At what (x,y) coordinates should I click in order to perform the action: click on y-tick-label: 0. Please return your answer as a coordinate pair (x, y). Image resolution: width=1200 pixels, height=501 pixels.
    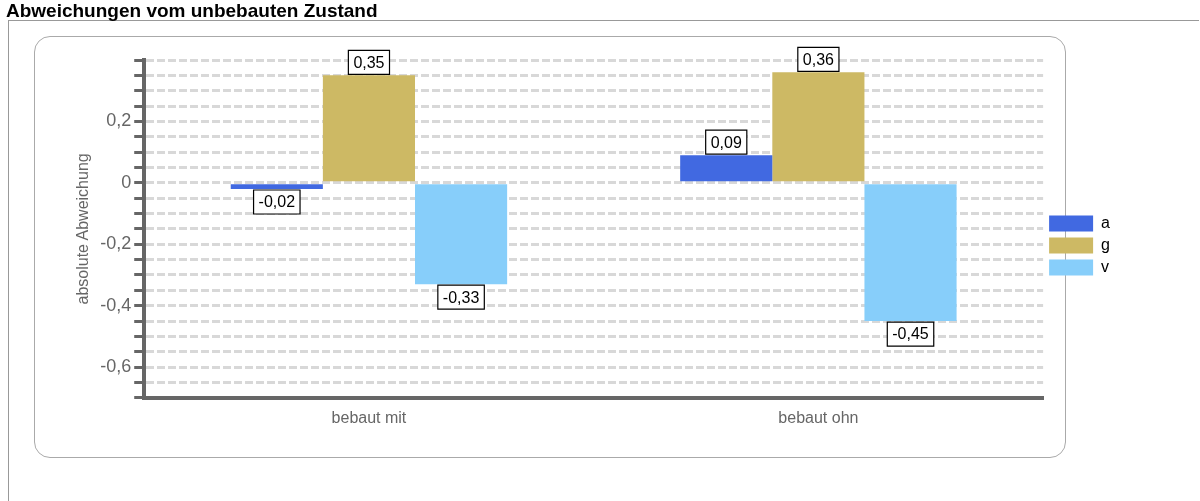
    Looking at the image, I should click on (126, 181).